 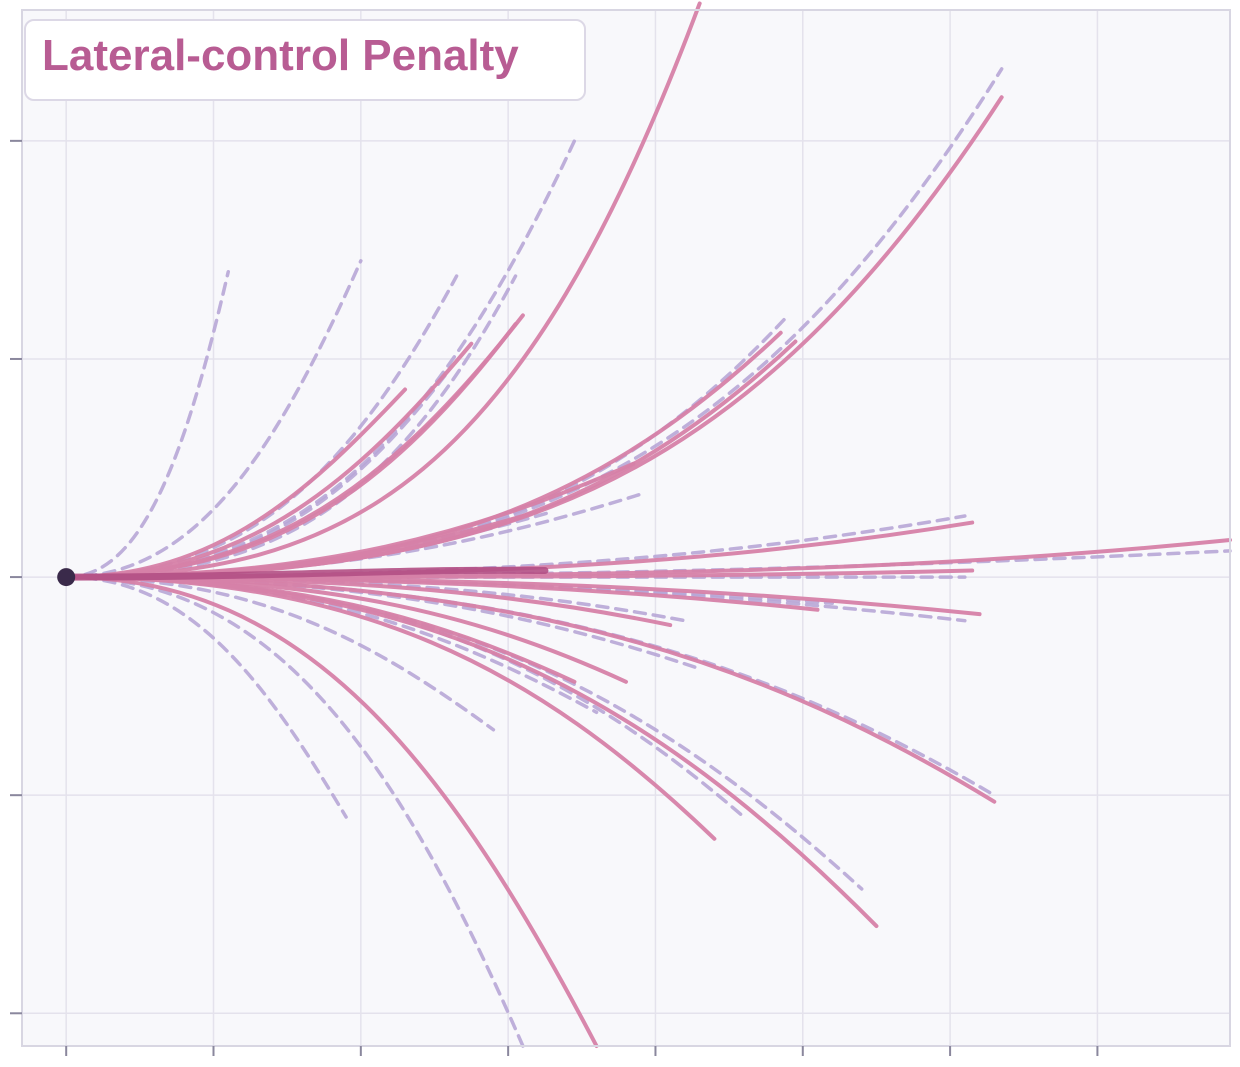 I want to click on highlighted-trajectory, so click(x=305, y=573).